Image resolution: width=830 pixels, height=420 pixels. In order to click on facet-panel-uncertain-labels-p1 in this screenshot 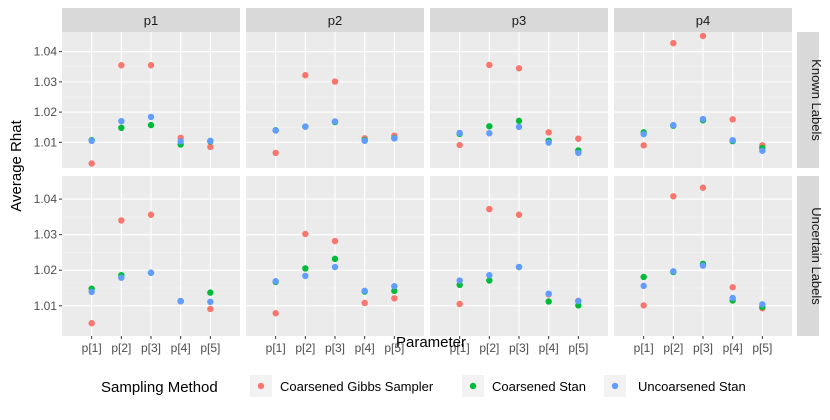, I will do `click(151, 256)`.